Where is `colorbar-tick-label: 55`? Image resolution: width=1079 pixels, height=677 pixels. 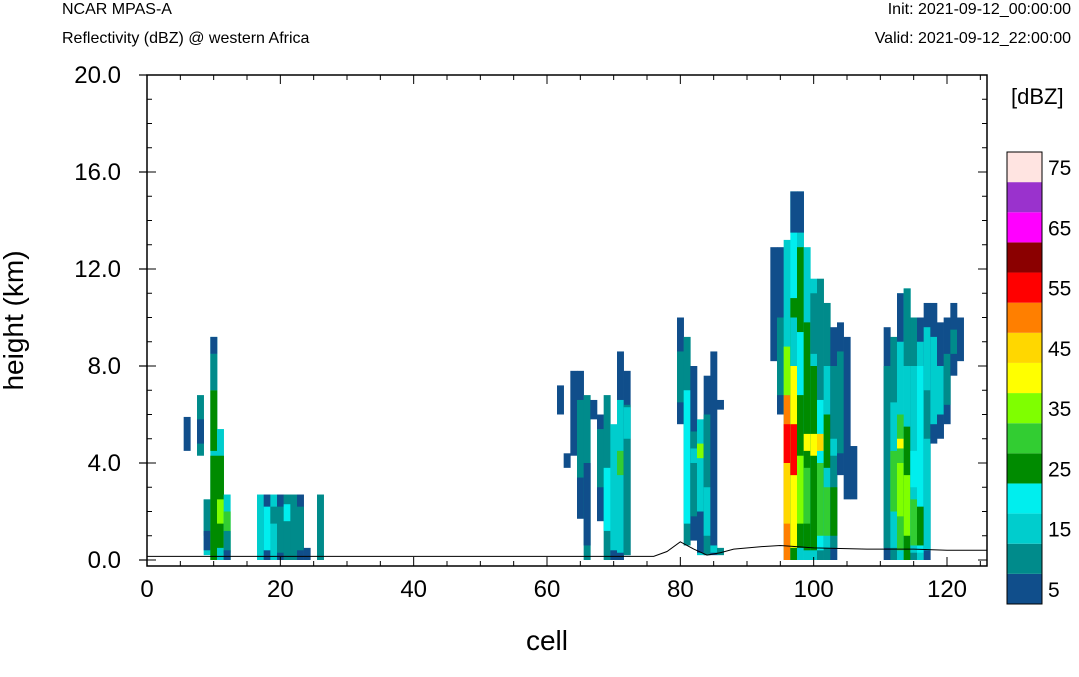 colorbar-tick-label: 55 is located at coordinates (1059, 289).